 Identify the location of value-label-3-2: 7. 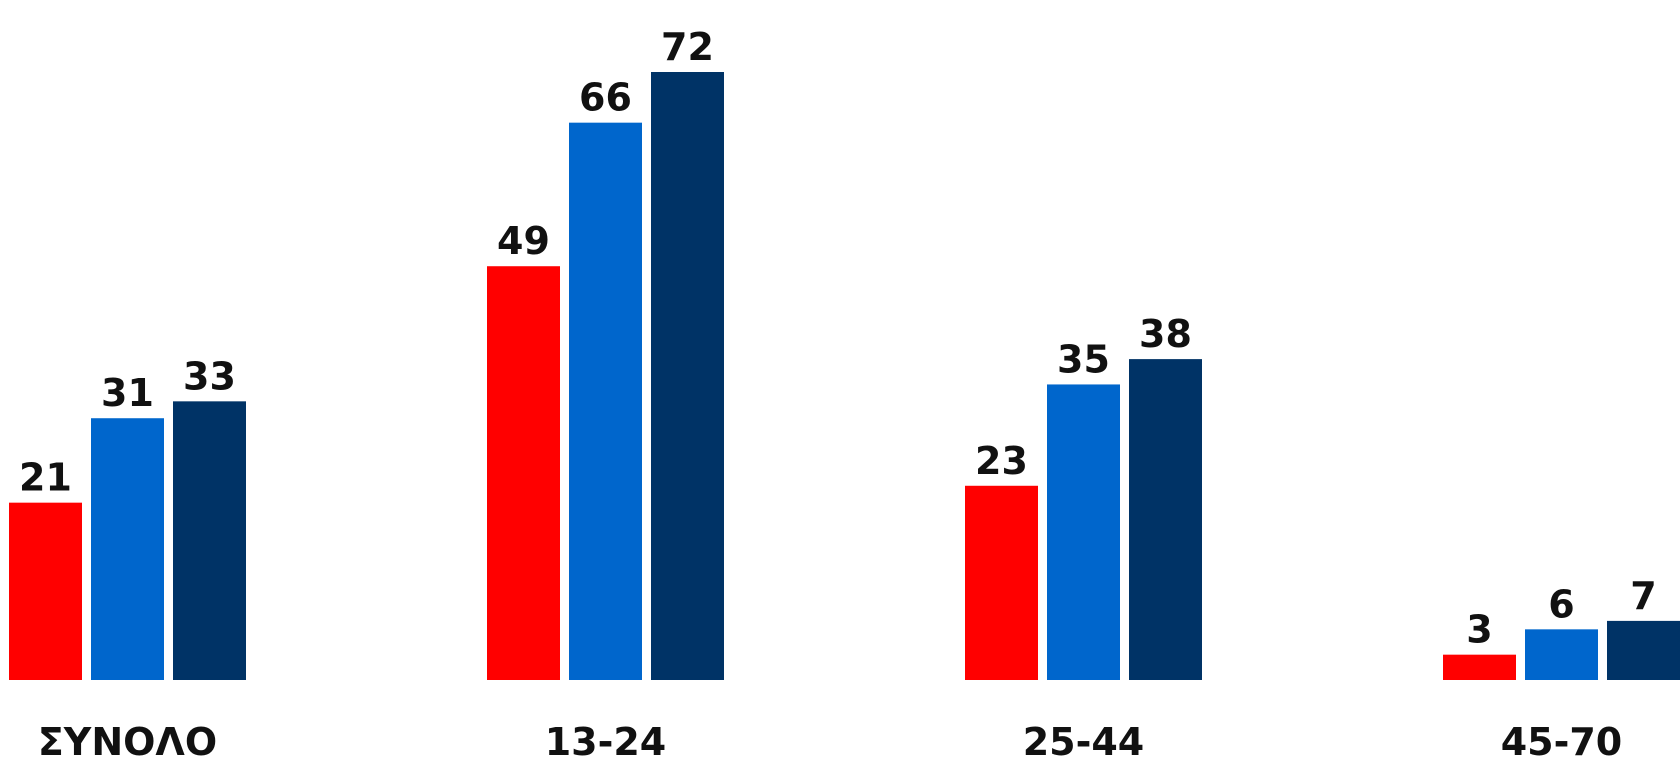
(1643, 596).